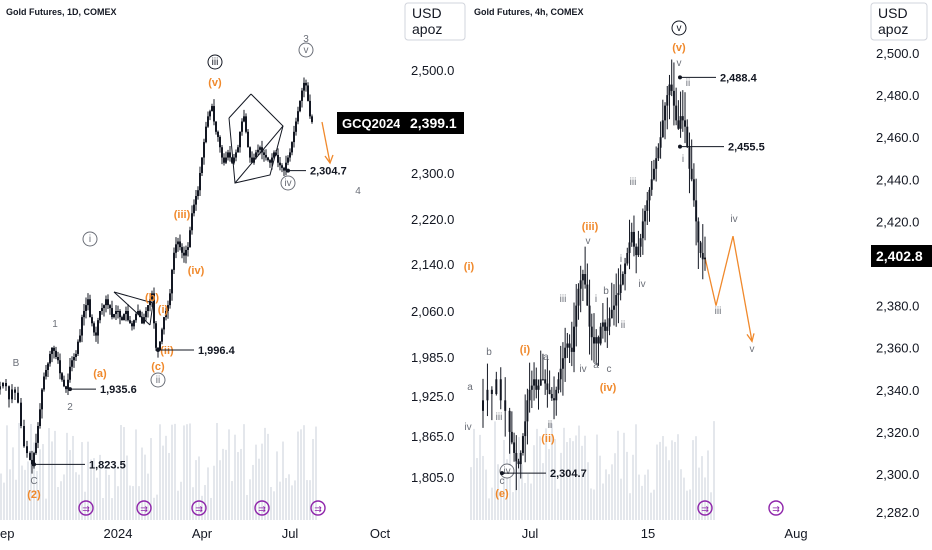 This screenshot has width=932, height=550. What do you see at coordinates (16, 363) in the screenshot?
I see `wave-label: B` at bounding box center [16, 363].